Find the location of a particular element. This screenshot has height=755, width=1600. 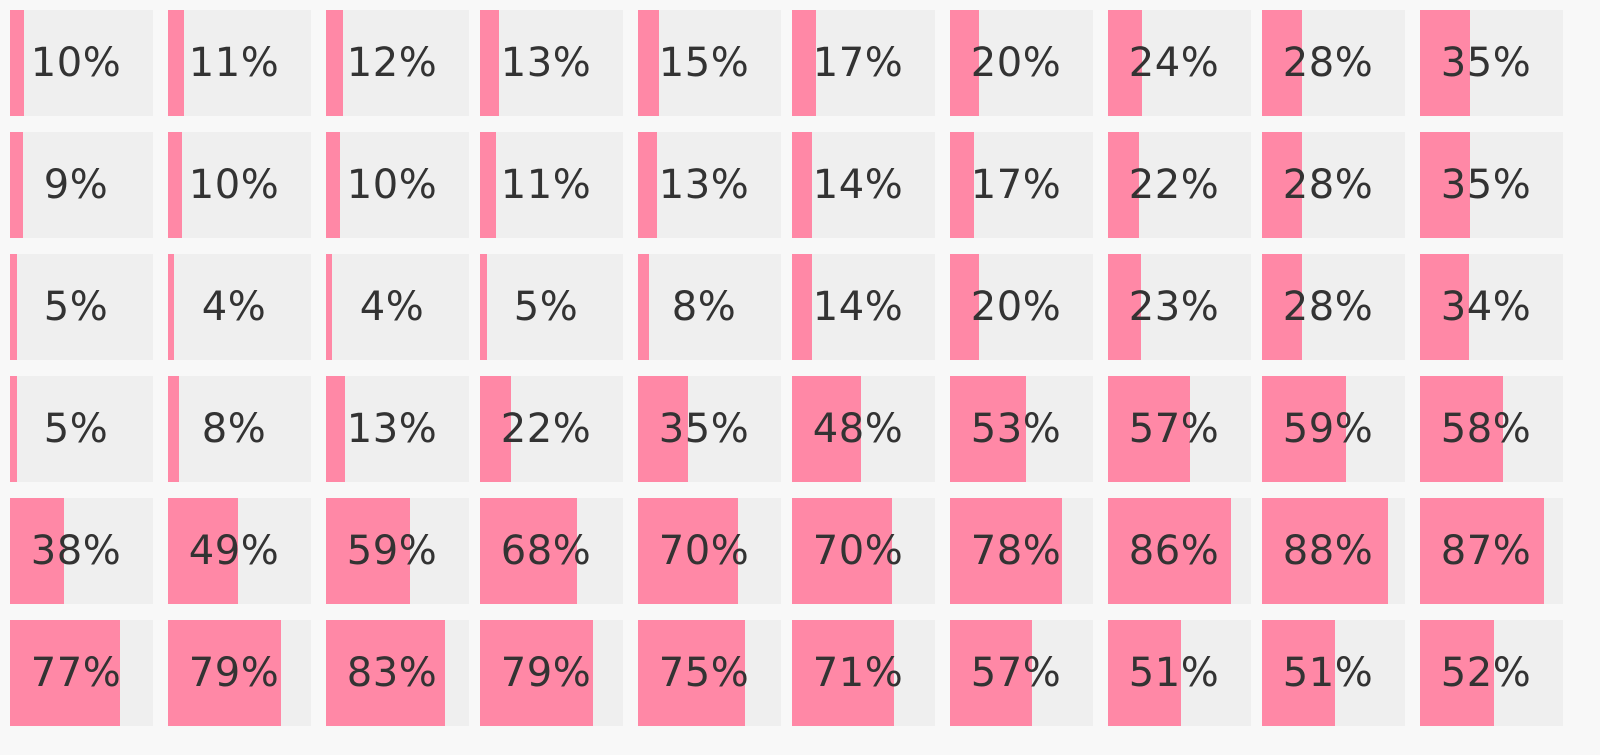

percentage-cell: 14% is located at coordinates (863, 185).